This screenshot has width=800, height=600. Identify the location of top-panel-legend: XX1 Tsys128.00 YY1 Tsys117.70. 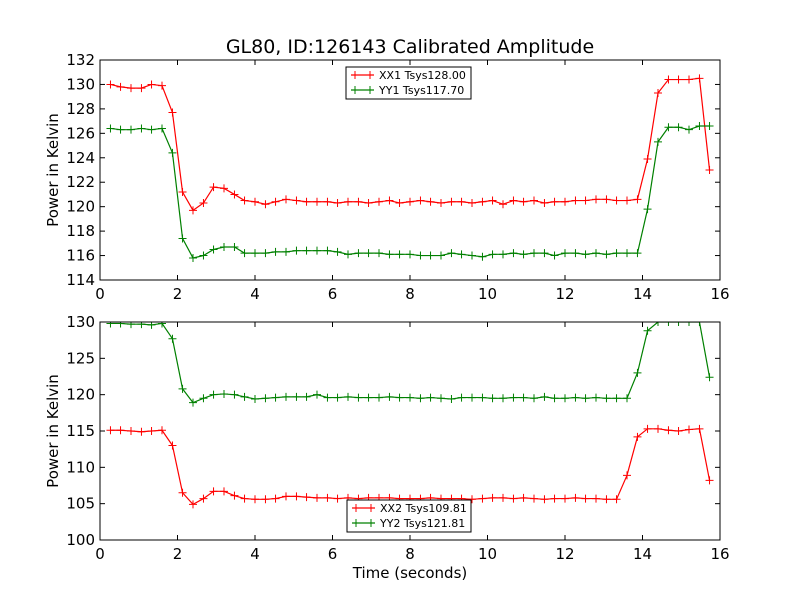
(408, 83).